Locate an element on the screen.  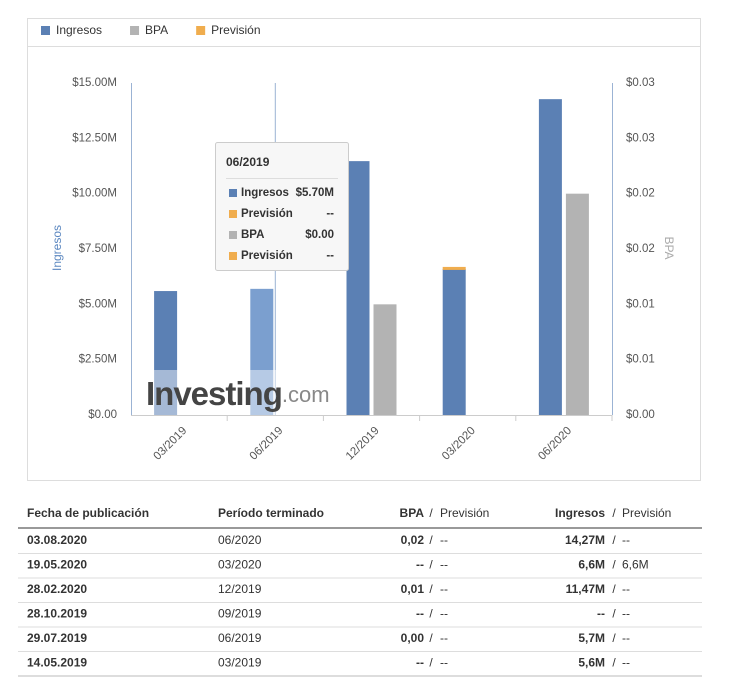
y-tick-label: $10.00M is located at coordinates (94, 194).